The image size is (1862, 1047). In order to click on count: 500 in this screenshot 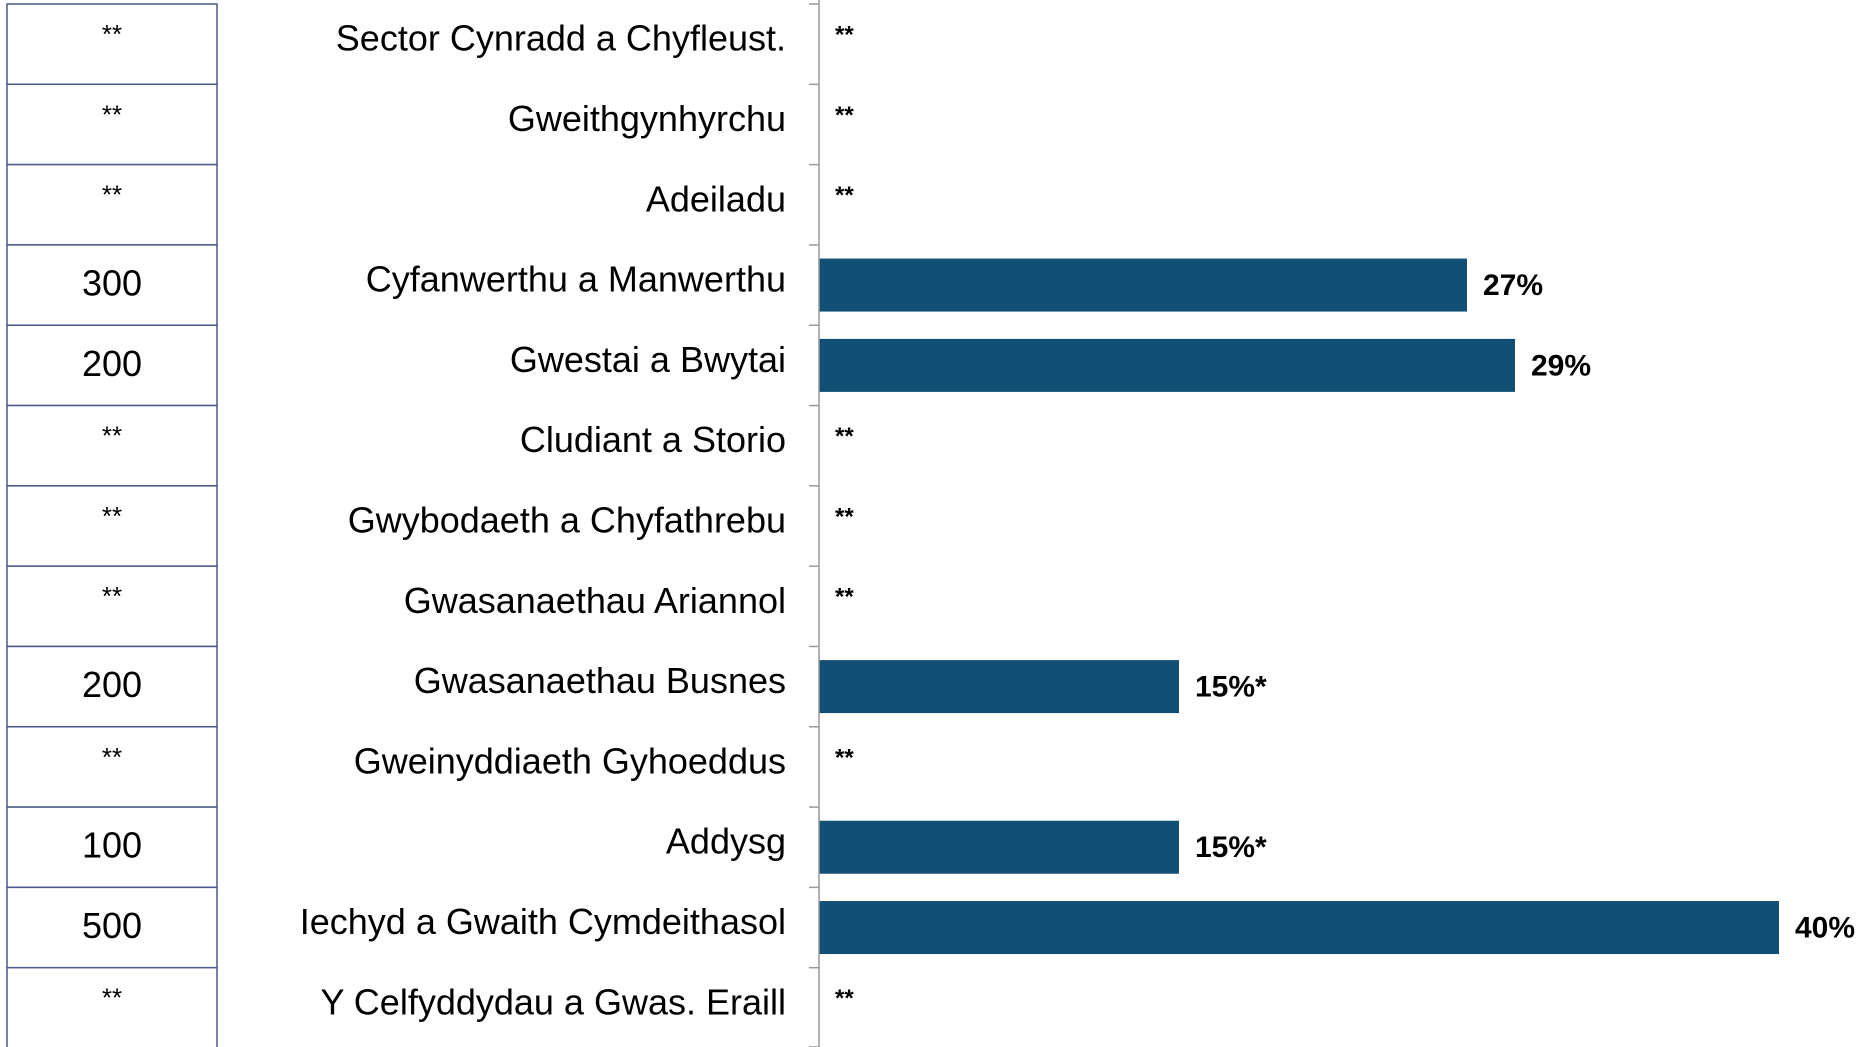, I will do `click(112, 925)`.